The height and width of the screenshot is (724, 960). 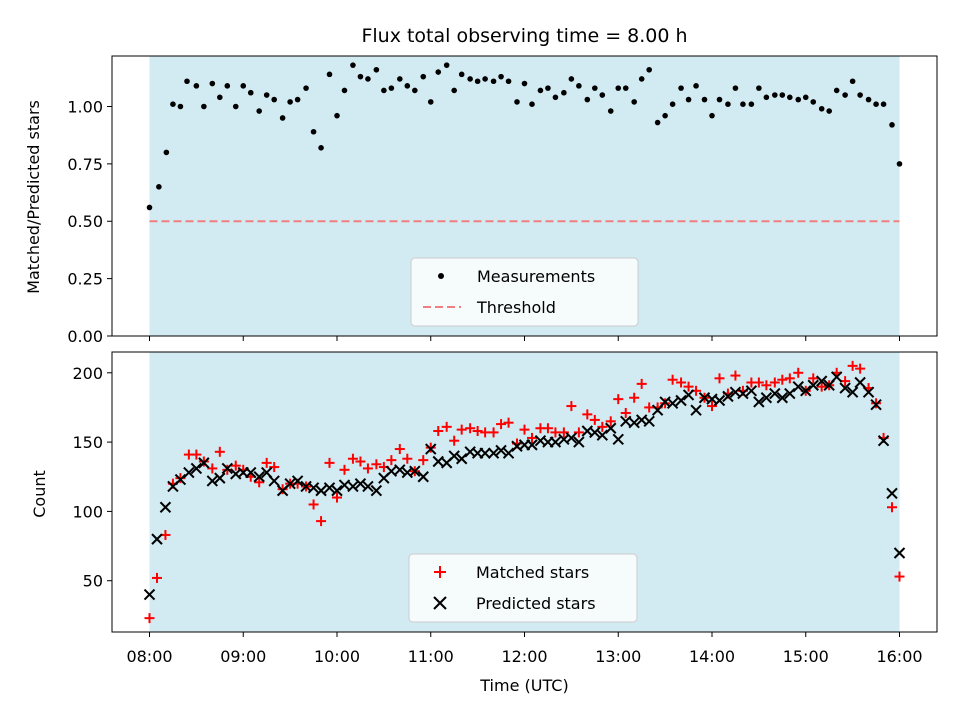 I want to click on x-tick-label: 08:00, so click(x=149, y=656).